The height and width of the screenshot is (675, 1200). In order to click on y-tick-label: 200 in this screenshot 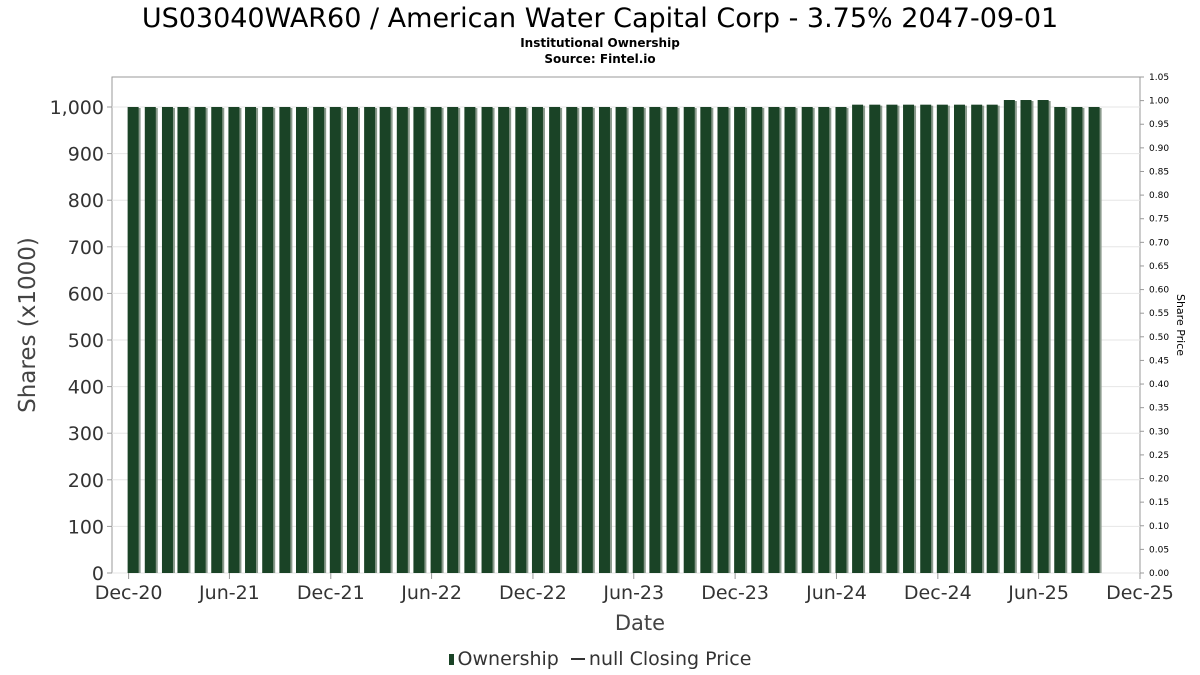, I will do `click(86, 481)`.